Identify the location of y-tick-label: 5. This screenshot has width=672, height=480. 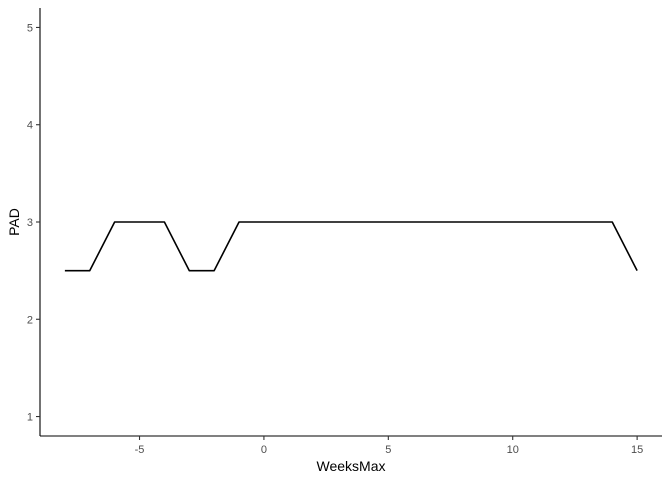
(30, 28).